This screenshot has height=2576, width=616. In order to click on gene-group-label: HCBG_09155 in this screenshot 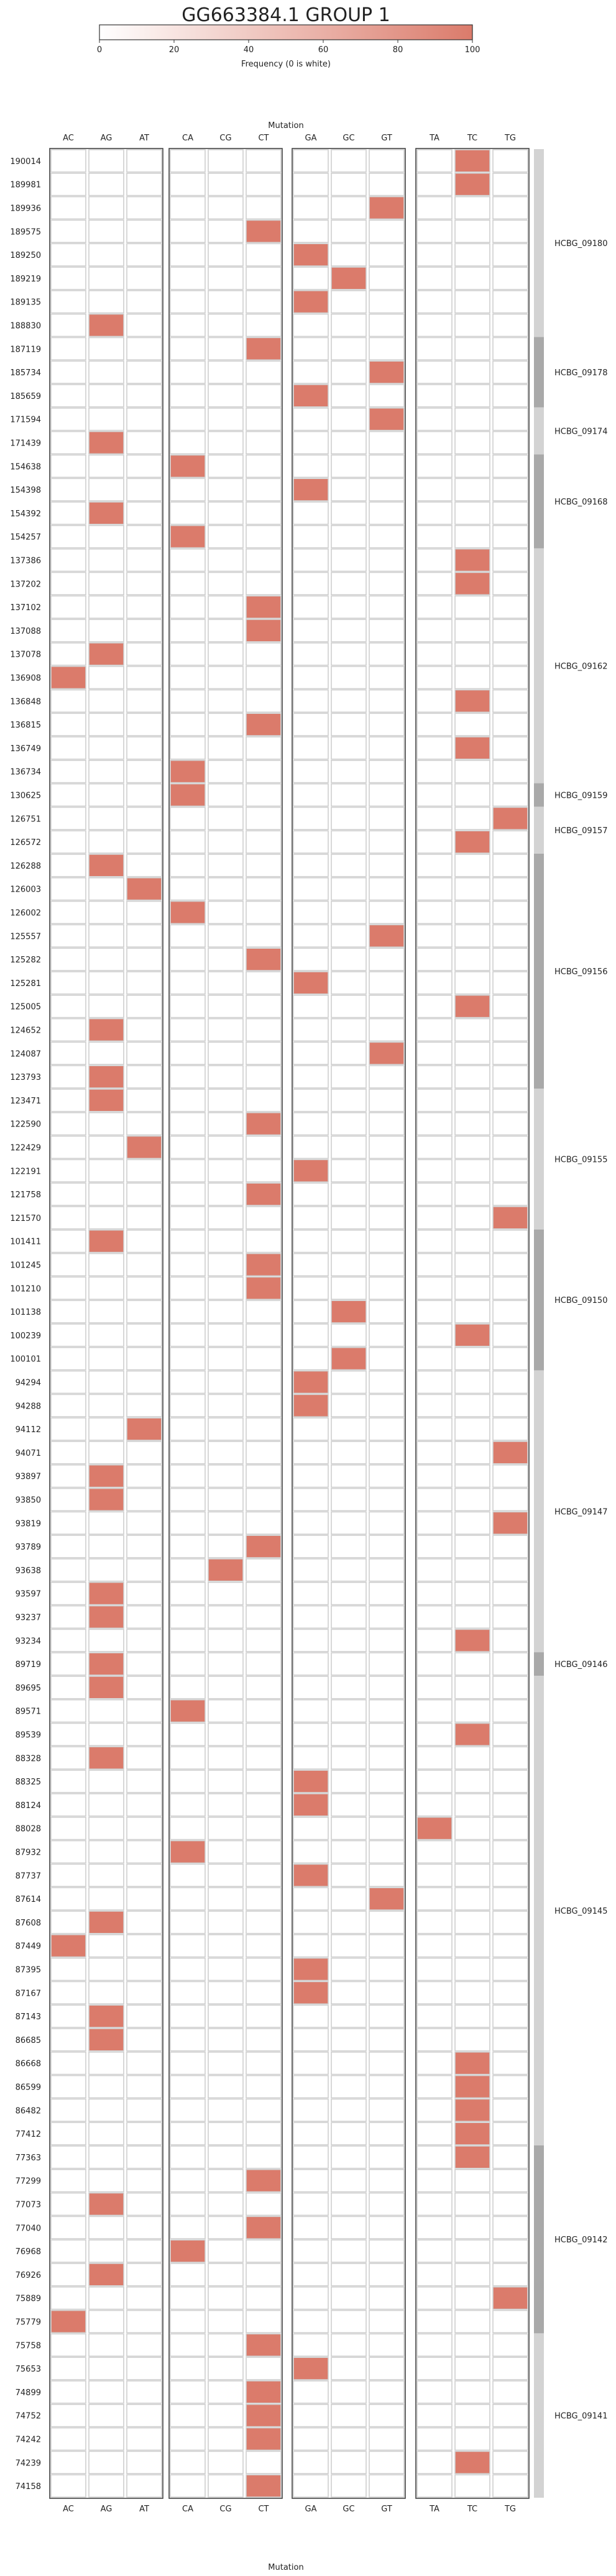, I will do `click(580, 1159)`.